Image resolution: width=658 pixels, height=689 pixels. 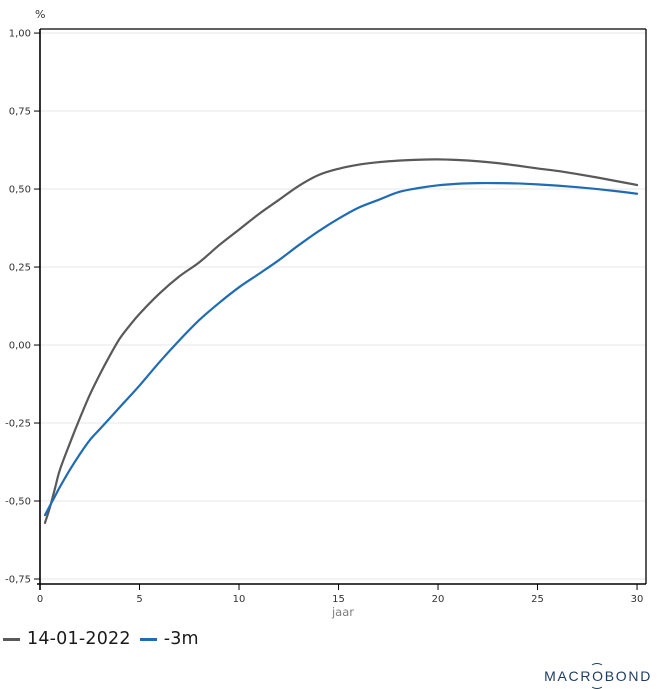 What do you see at coordinates (20, 346) in the screenshot?
I see `y-tick-label: 0,00` at bounding box center [20, 346].